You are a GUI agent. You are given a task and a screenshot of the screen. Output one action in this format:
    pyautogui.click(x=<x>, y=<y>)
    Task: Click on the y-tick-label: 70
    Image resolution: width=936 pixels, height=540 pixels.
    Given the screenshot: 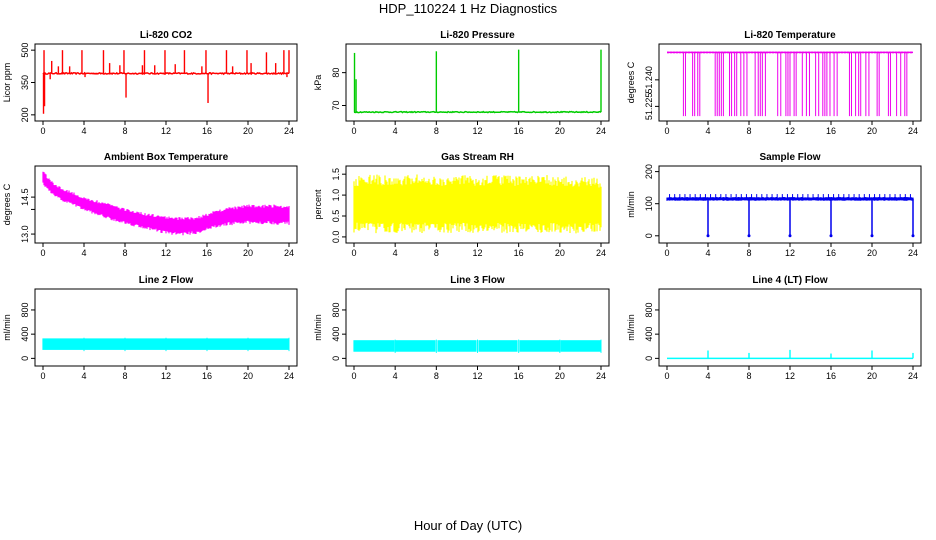 What is the action you would take?
    pyautogui.click(x=336, y=105)
    